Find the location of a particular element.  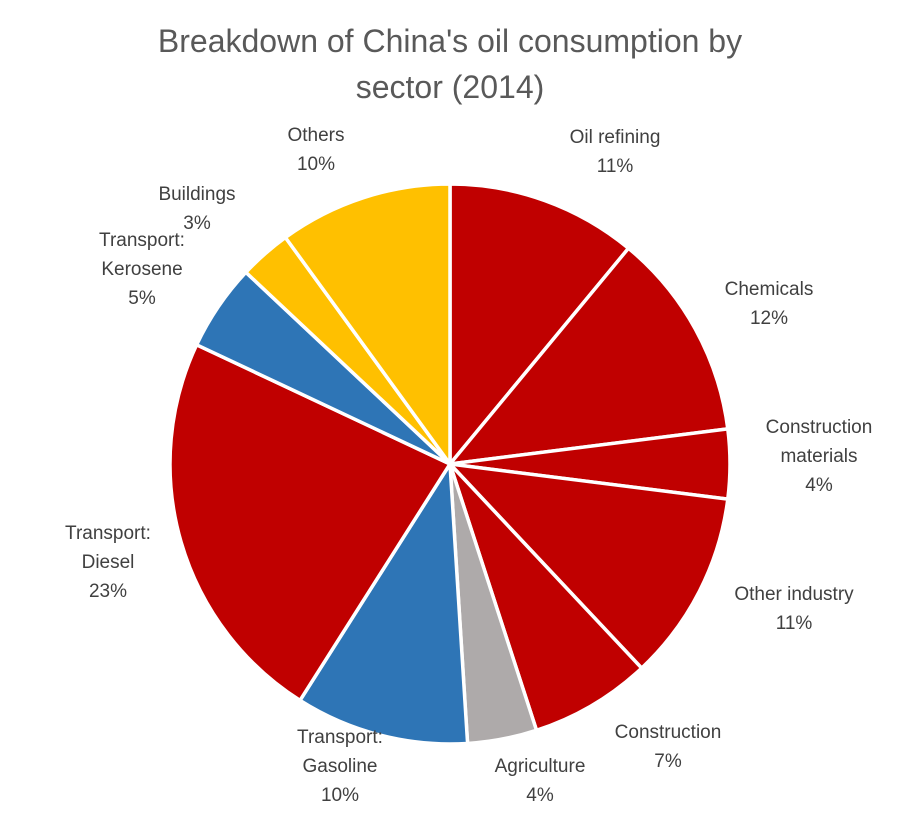

pie-slice-other-industry is located at coordinates (589, 566).